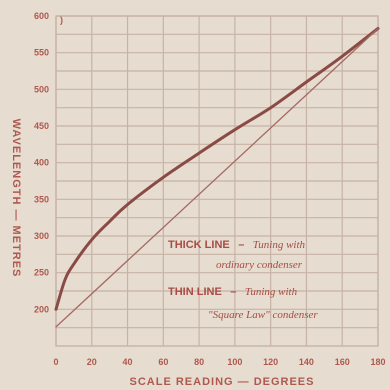 The height and width of the screenshot is (390, 390). What do you see at coordinates (163, 362) in the screenshot?
I see `x-tick-label: 60` at bounding box center [163, 362].